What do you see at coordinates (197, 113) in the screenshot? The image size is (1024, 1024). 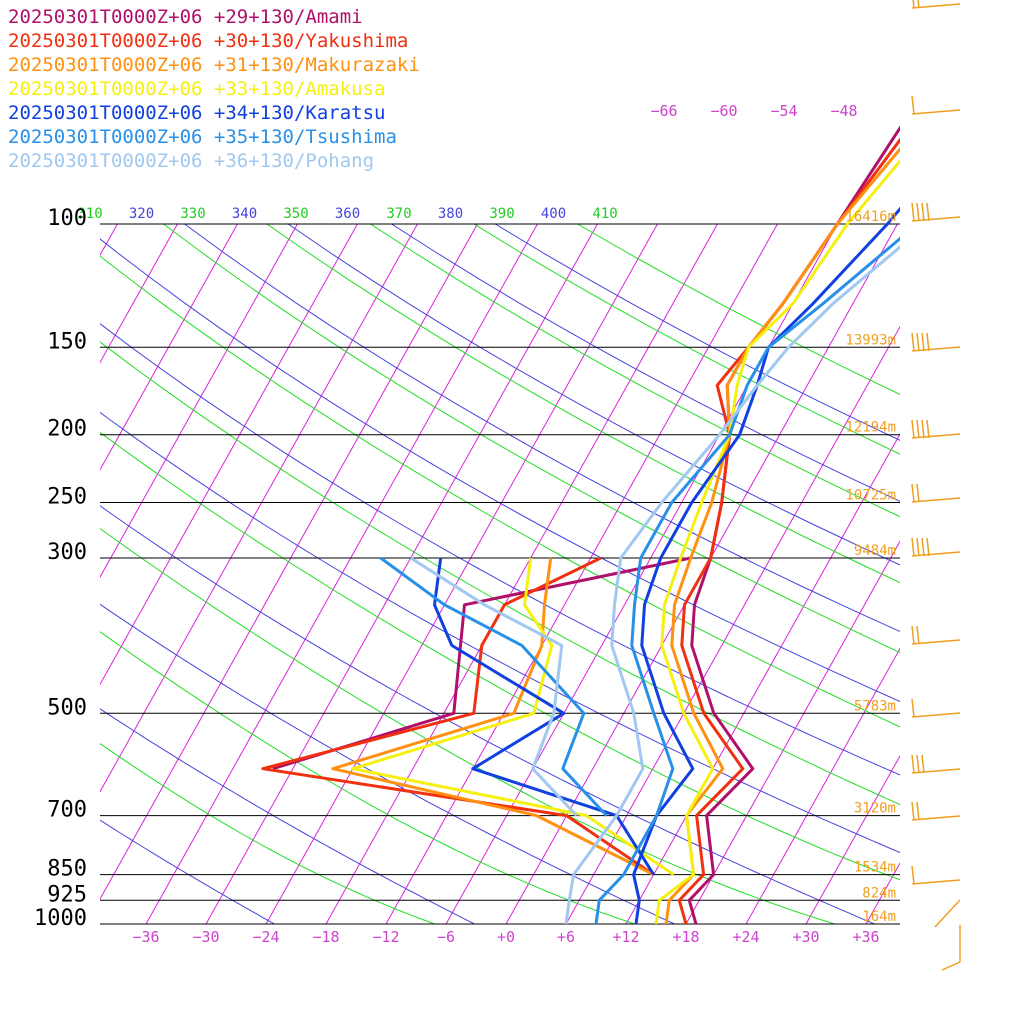 I see `legend-entry: 20250301T0000Z+06 +34+130/Karatsu` at bounding box center [197, 113].